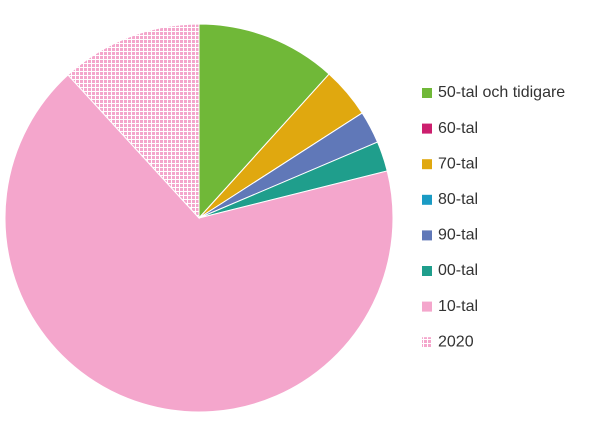  Describe the element at coordinates (458, 270) in the screenshot. I see `legend-label: 00-tal` at that location.